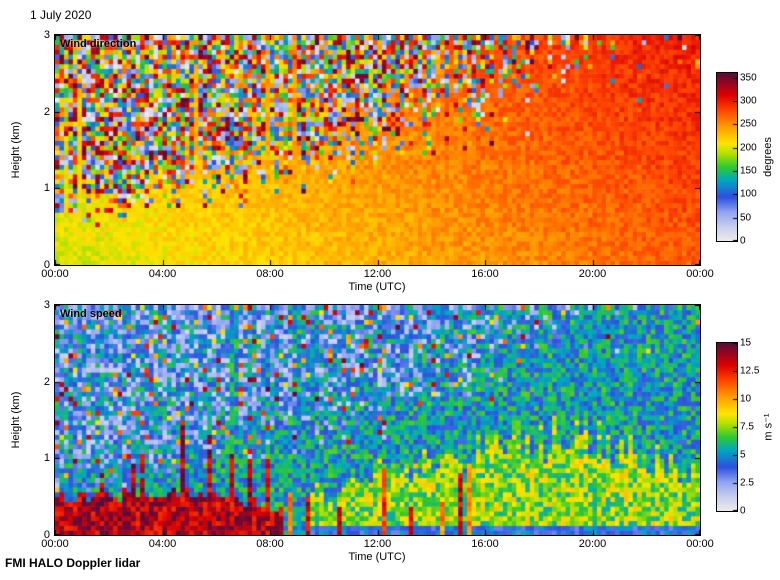 The height and width of the screenshot is (580, 780). I want to click on wind-direction-xlabel: Time (UTC), so click(377, 287).